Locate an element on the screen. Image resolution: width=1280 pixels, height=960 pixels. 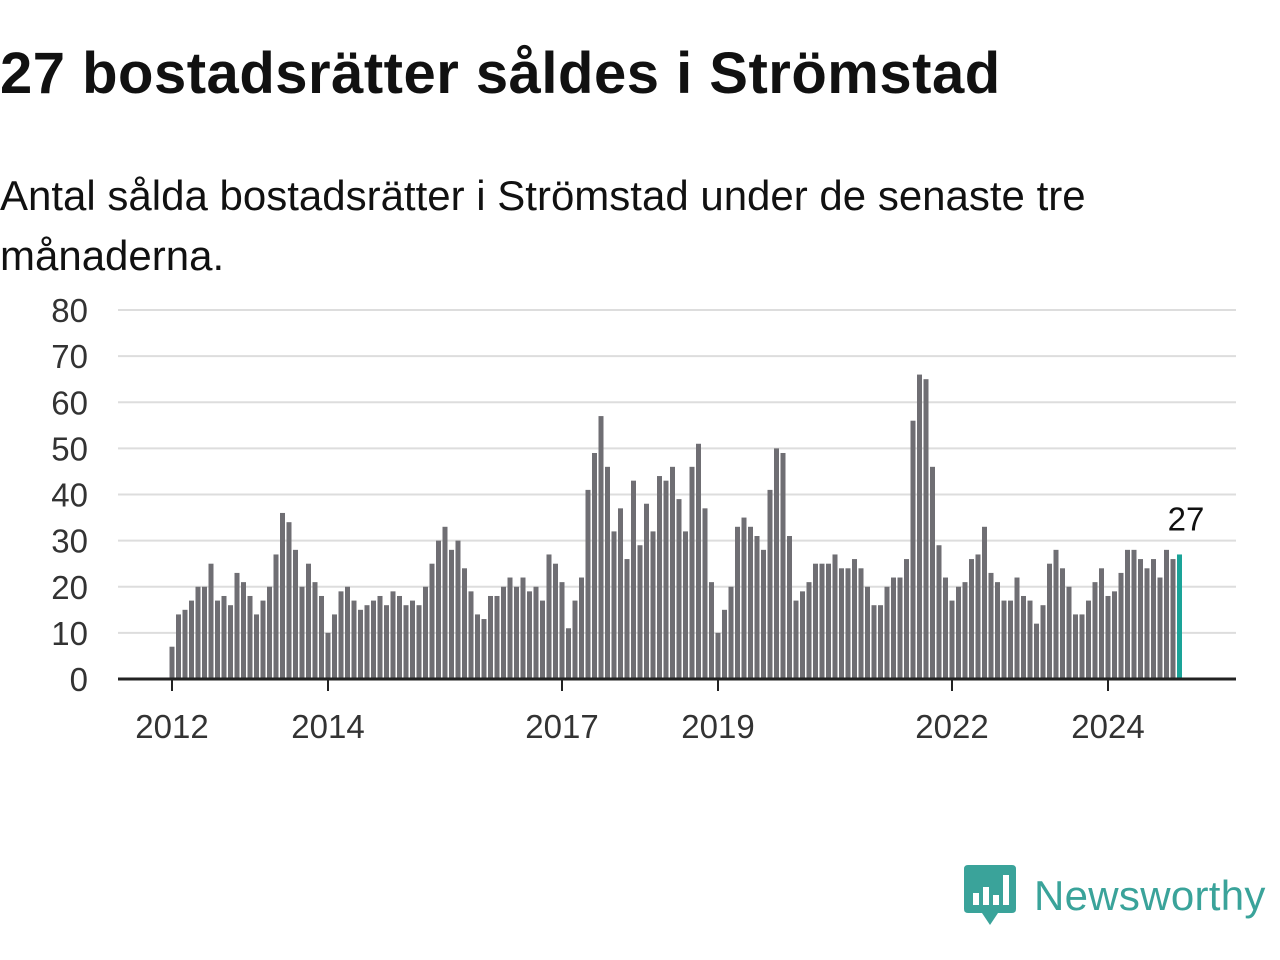
x-tick-label: 2024 is located at coordinates (1107, 726).